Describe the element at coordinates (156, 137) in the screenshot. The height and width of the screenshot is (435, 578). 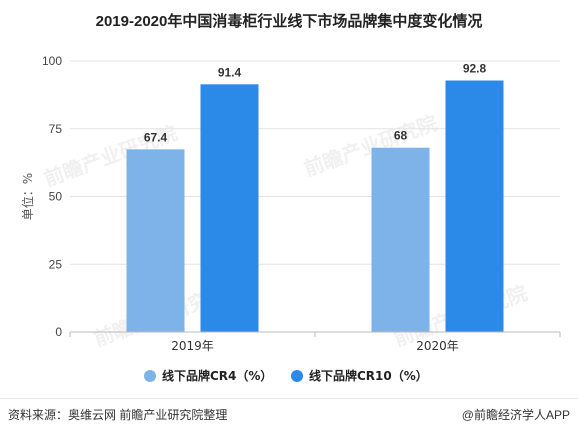
I see `data-label: 67.4` at that location.